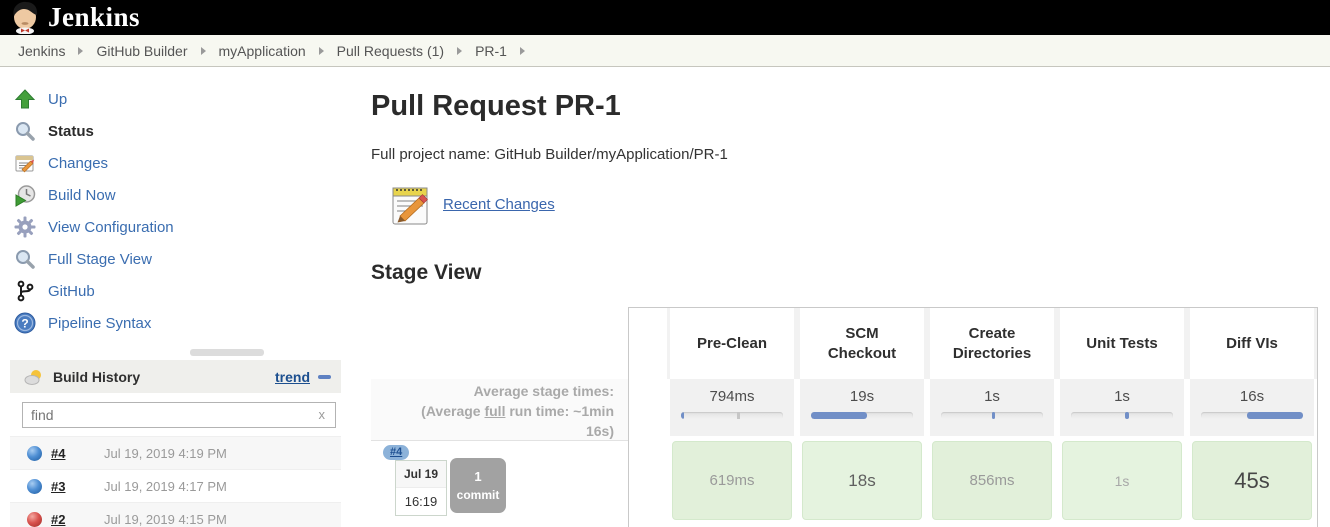  I want to click on build-history-resize-handle, so click(227, 352).